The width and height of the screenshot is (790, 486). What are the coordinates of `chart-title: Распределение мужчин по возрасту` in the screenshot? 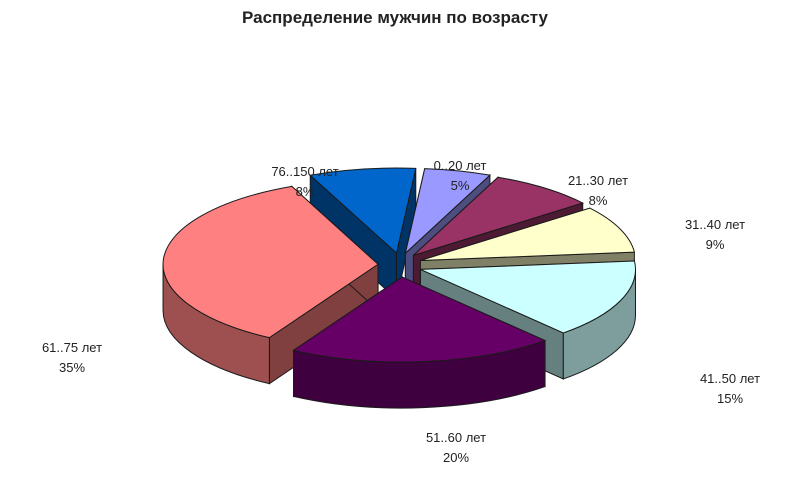 It's located at (395, 17).